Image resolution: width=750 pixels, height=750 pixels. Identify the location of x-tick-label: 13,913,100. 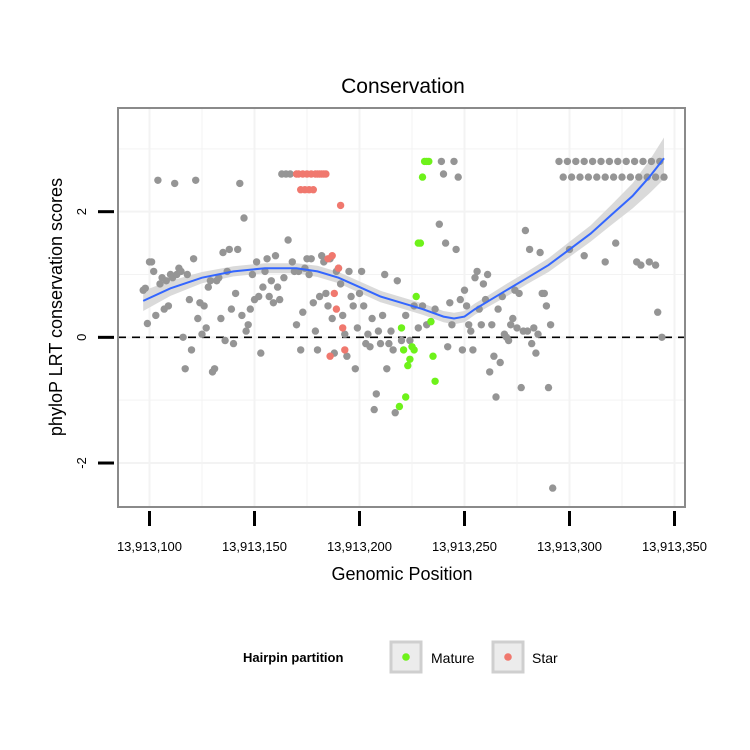
(149, 546).